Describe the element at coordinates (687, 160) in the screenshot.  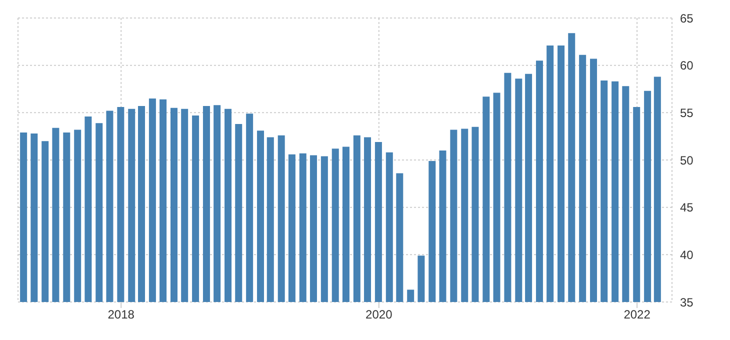
I see `y-tick-label: 50` at that location.